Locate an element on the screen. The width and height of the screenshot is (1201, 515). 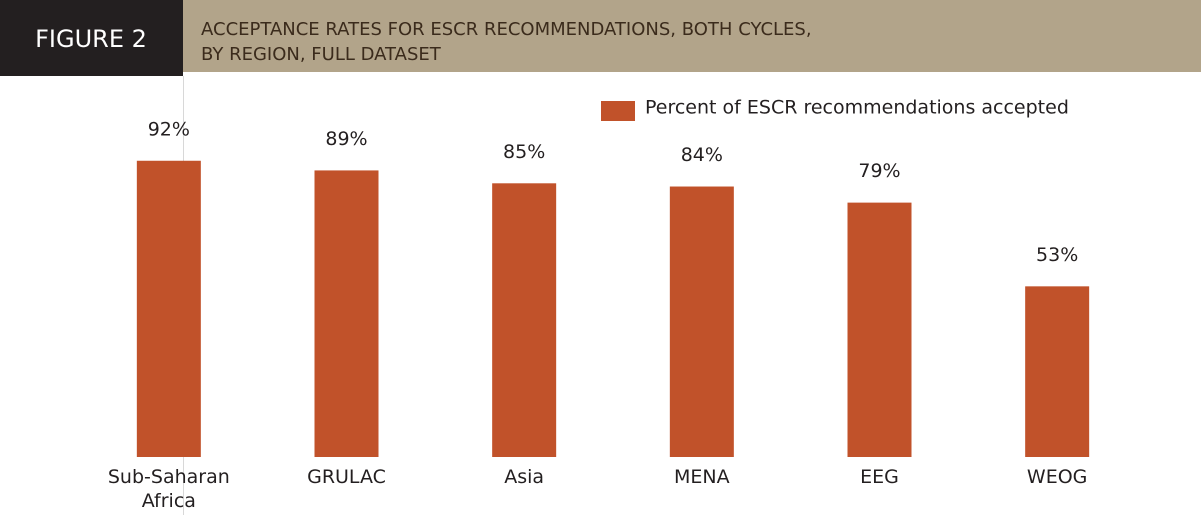
x-tick-label: EEG is located at coordinates (879, 477).